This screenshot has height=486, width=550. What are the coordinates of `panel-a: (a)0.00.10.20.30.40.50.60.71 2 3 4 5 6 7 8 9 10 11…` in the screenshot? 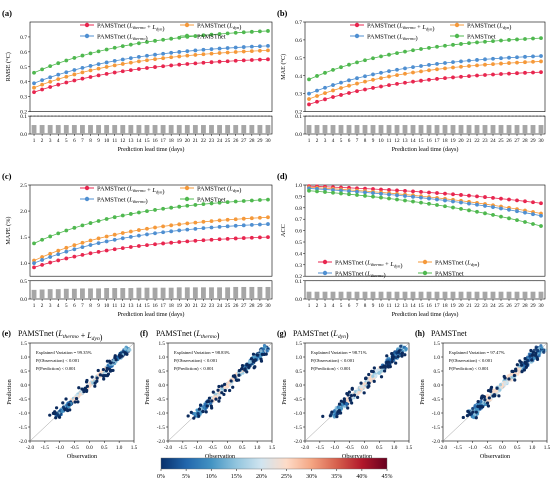 It's located at (137, 80).